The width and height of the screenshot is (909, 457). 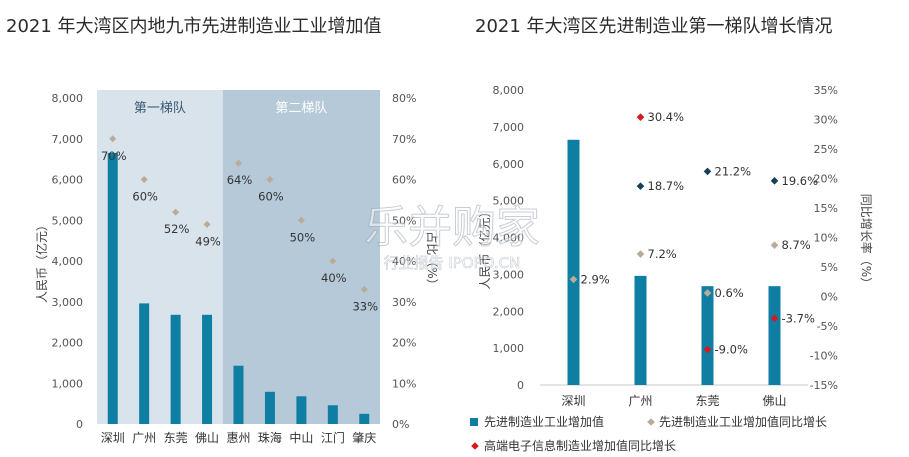 What do you see at coordinates (654, 26) in the screenshot?
I see `right-chart-title: 2021 年大湾区先进制造业第一梯队增长情况` at bounding box center [654, 26].